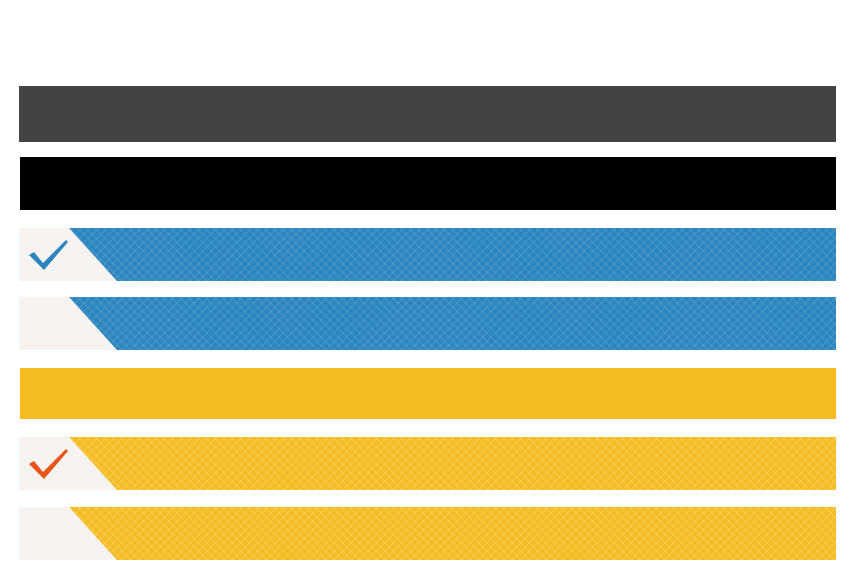 The image size is (856, 574). I want to click on yellow-option-unchecked, so click(427, 533).